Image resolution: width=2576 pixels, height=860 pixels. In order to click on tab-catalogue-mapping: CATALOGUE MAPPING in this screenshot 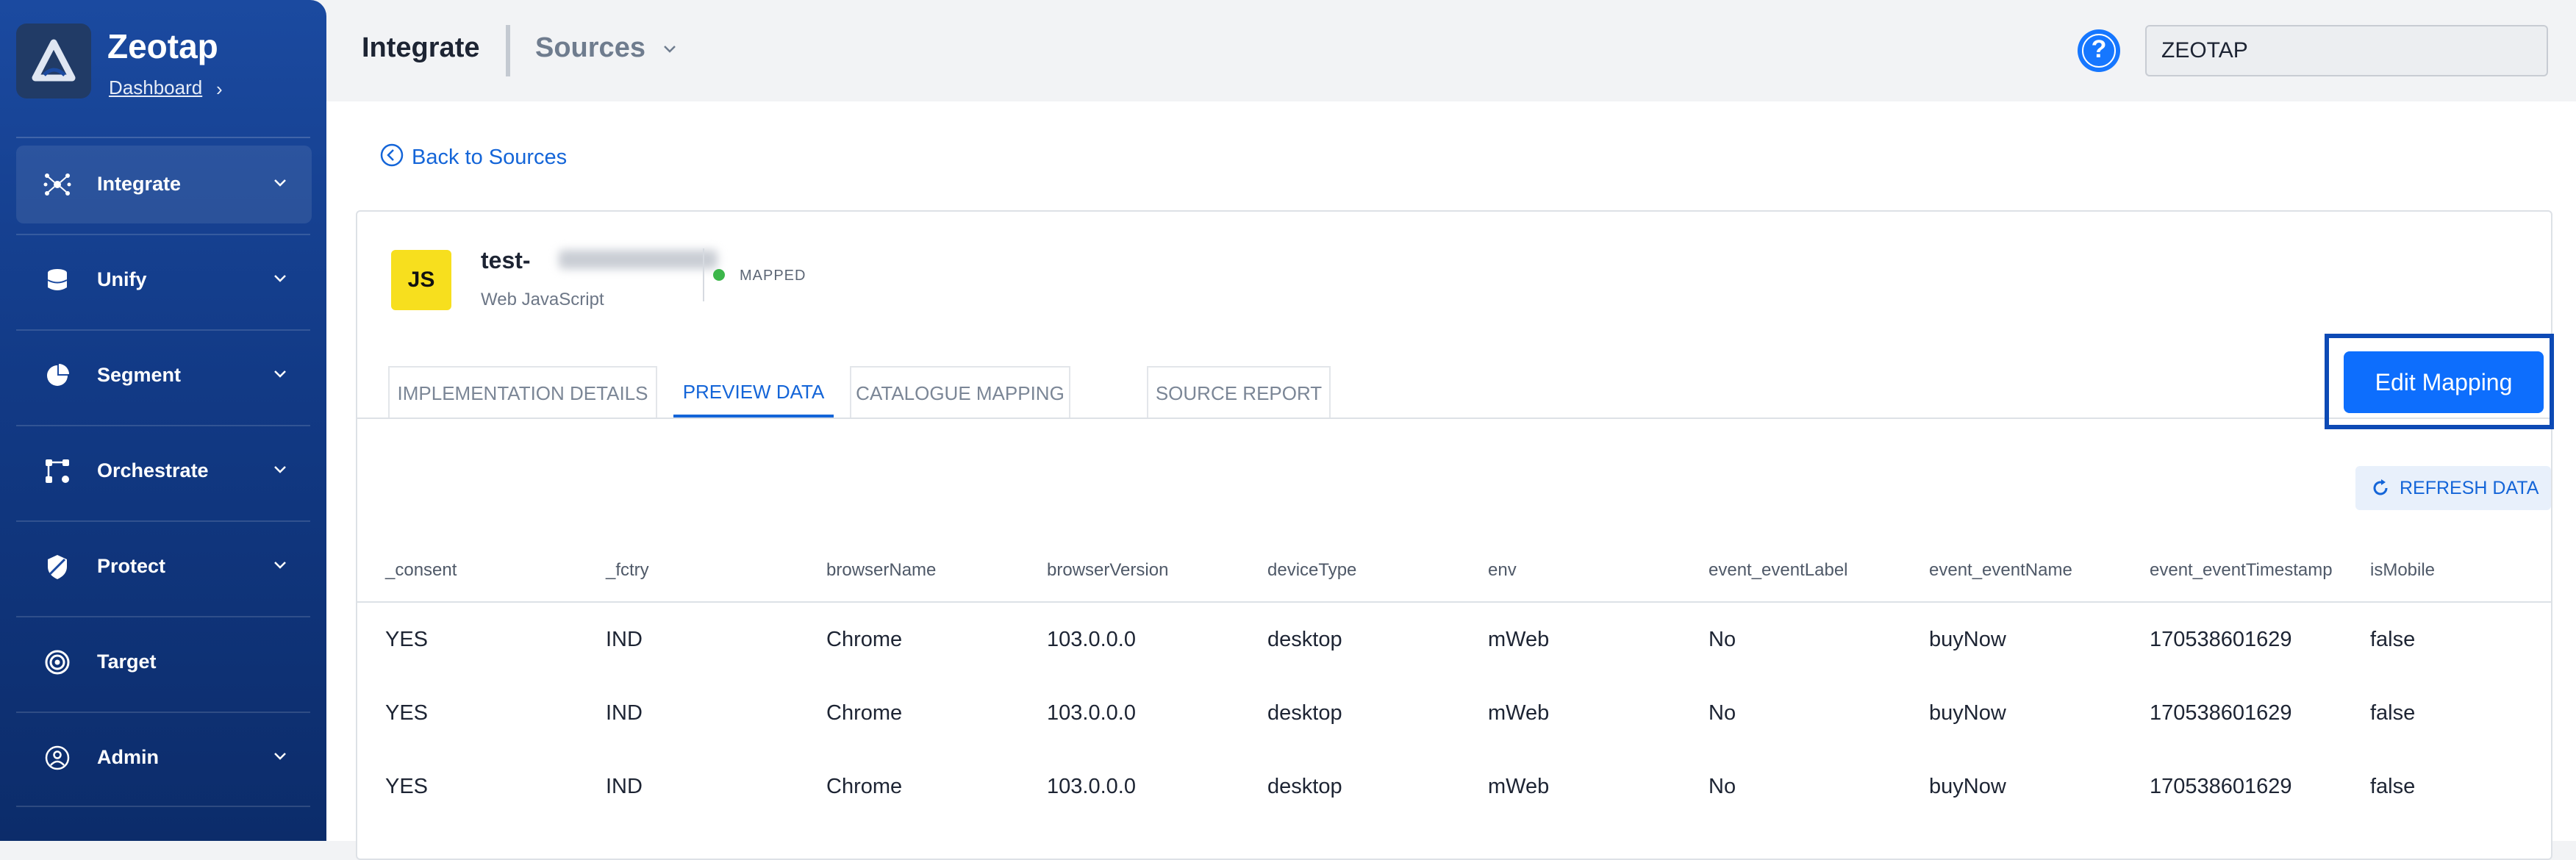, I will do `click(960, 392)`.